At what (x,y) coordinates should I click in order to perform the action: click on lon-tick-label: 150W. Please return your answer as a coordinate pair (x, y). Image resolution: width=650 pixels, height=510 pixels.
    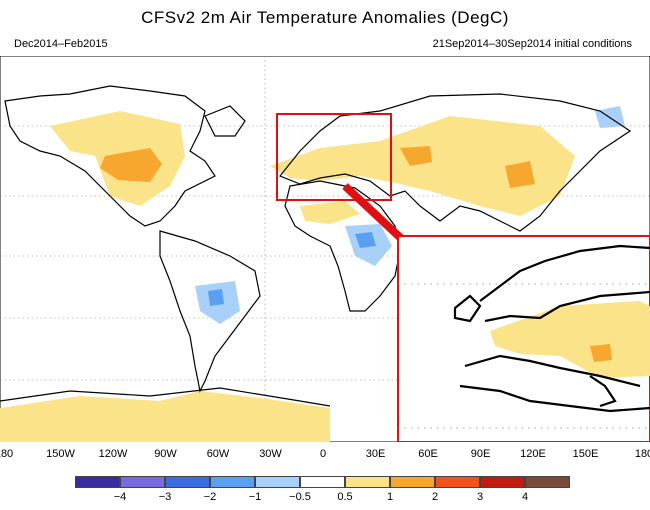
    Looking at the image, I should click on (60, 454).